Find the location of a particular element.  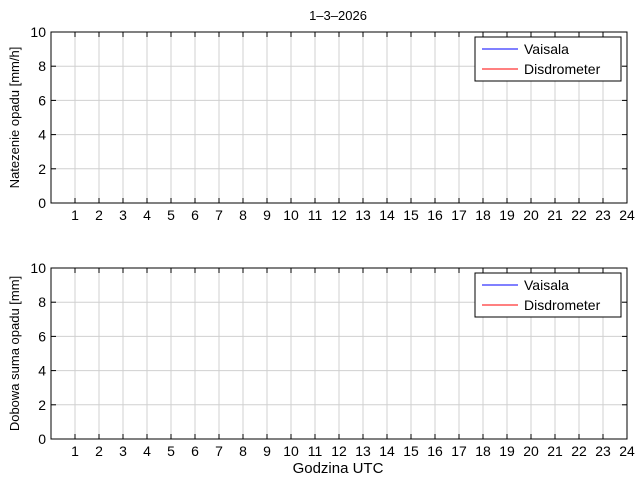

y-axis-label: Dobowa suma opadu [mm] is located at coordinates (14, 353).